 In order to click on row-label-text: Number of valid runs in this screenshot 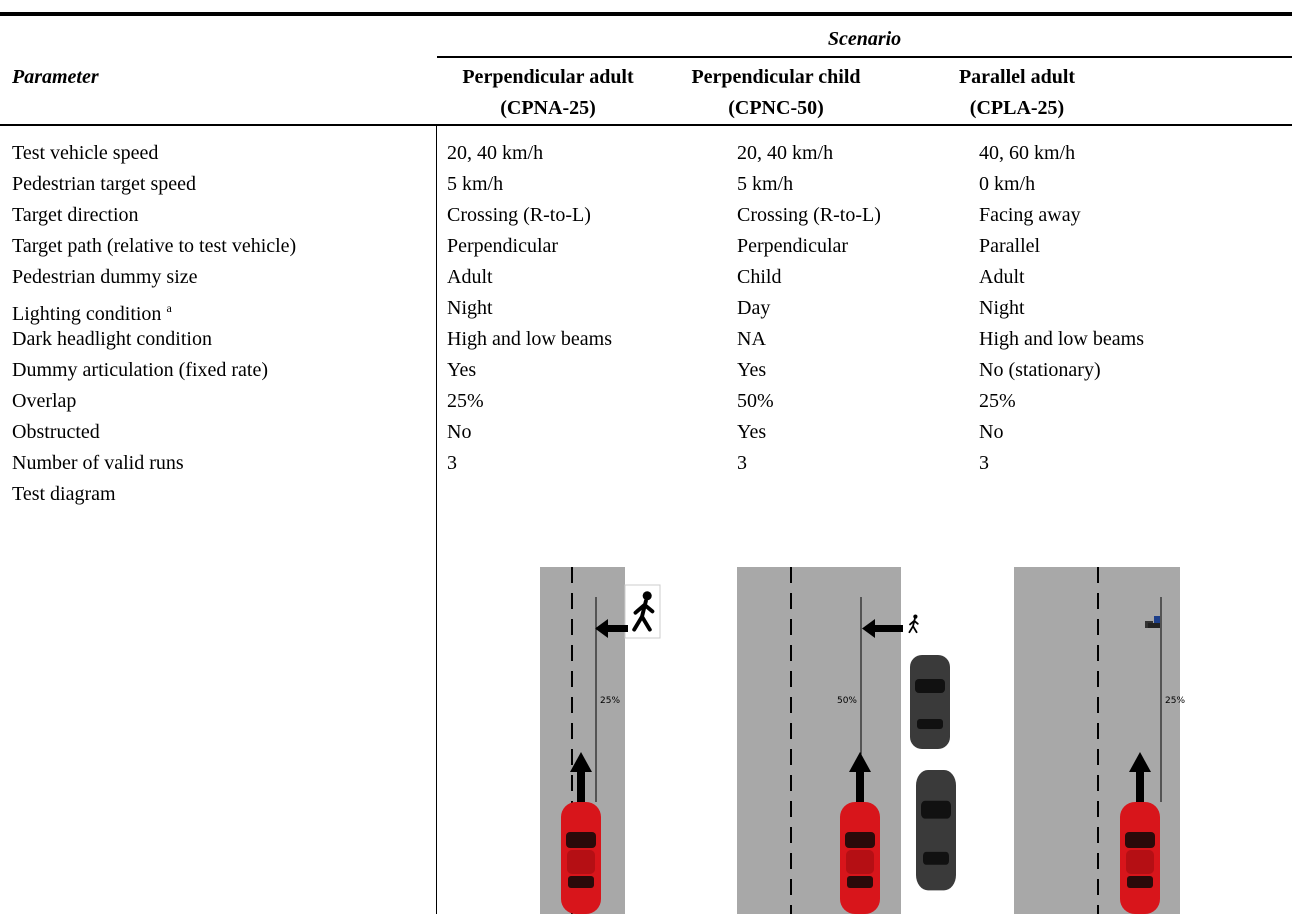, I will do `click(98, 463)`.